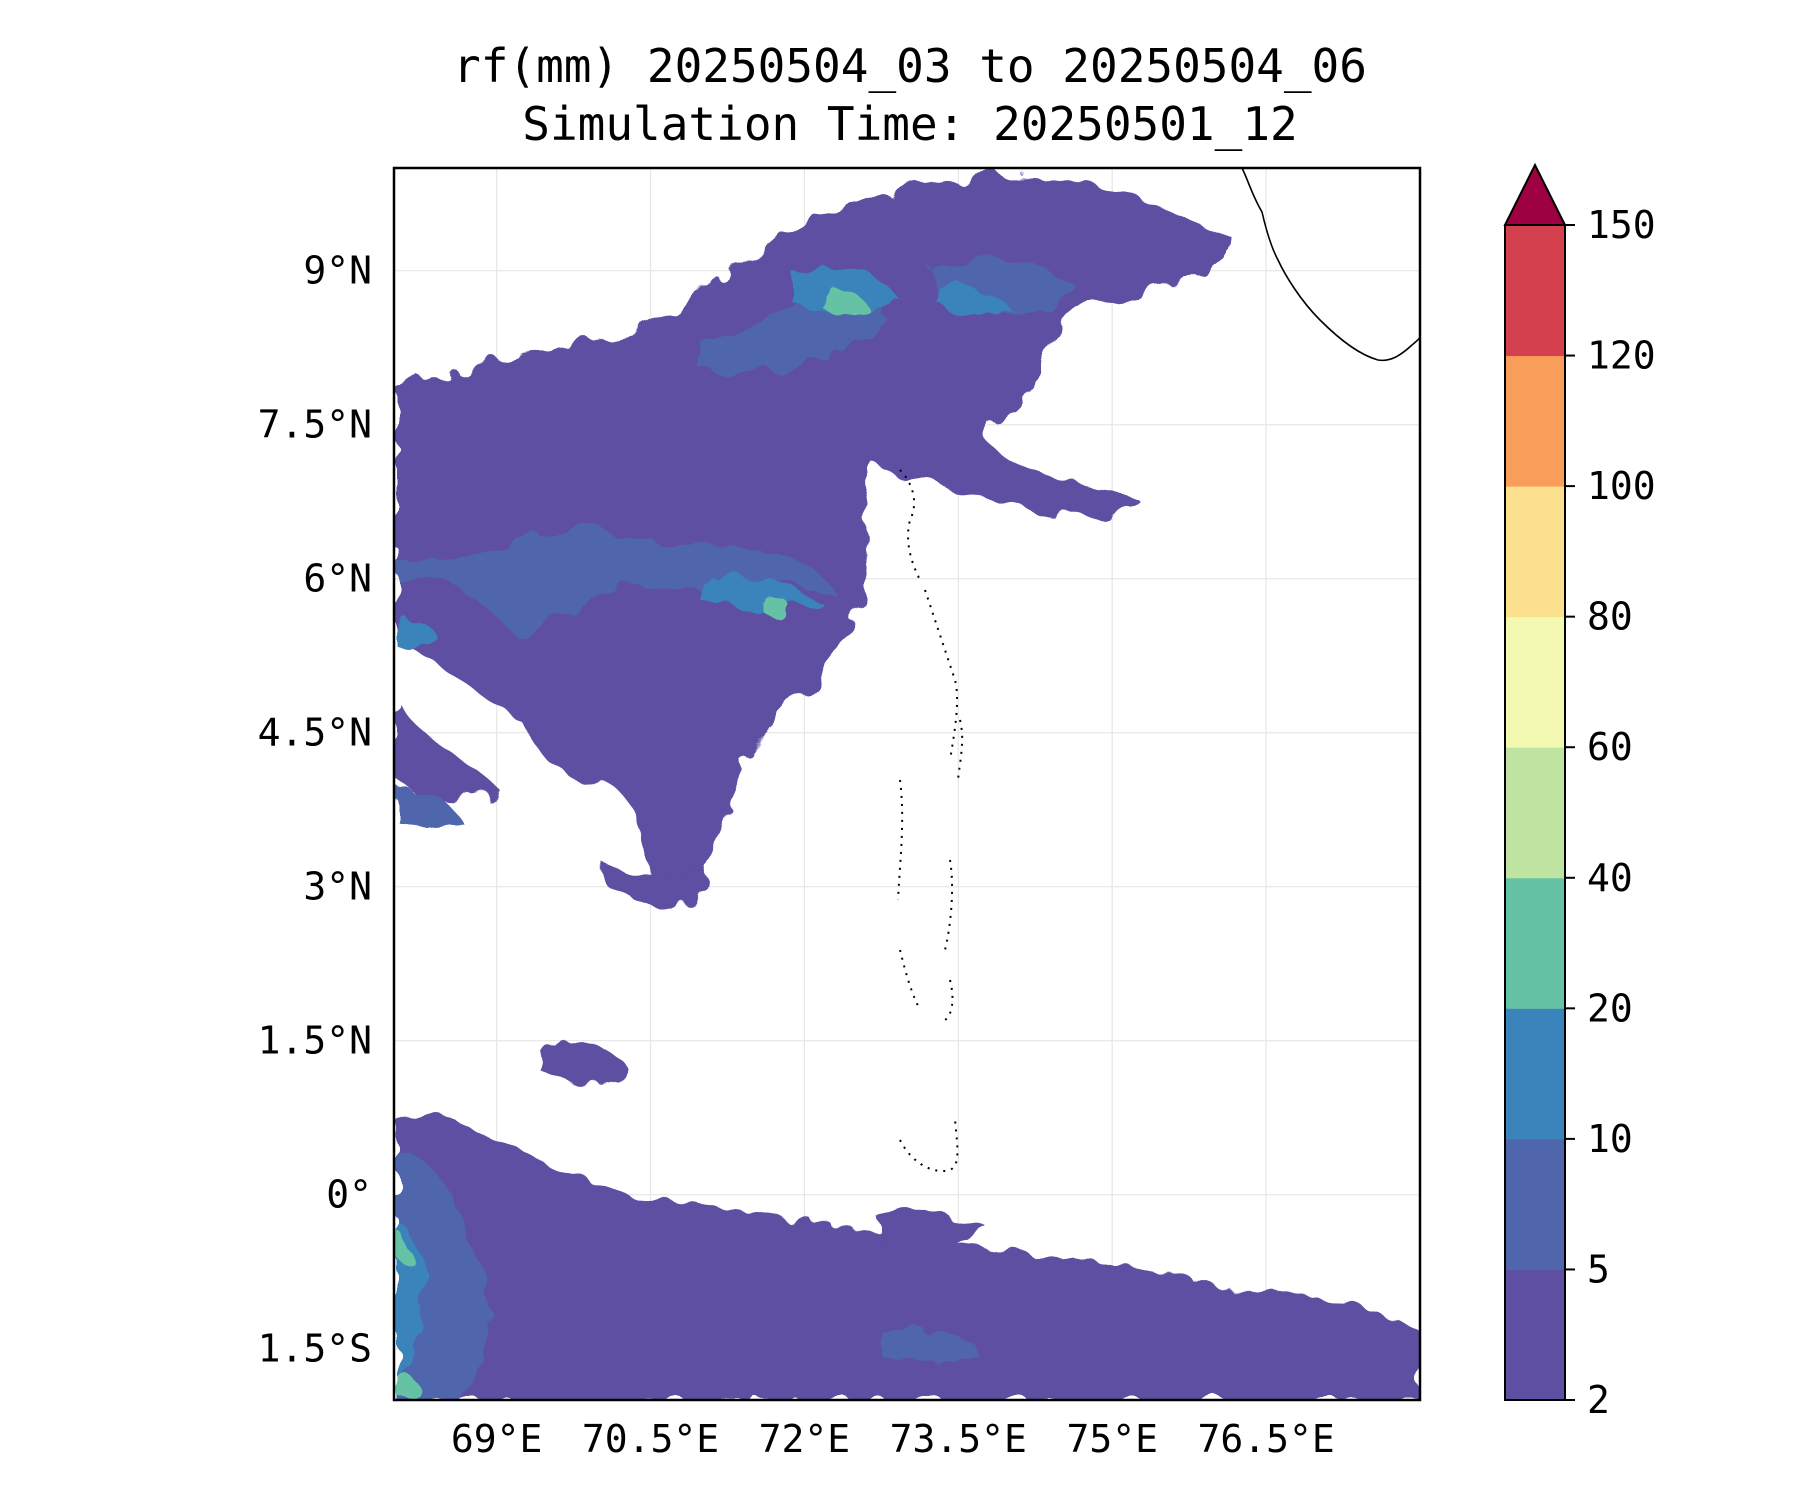  What do you see at coordinates (910, 66) in the screenshot?
I see `title-line-1: rf(mm) 20250504_03 to 20250504_06` at bounding box center [910, 66].